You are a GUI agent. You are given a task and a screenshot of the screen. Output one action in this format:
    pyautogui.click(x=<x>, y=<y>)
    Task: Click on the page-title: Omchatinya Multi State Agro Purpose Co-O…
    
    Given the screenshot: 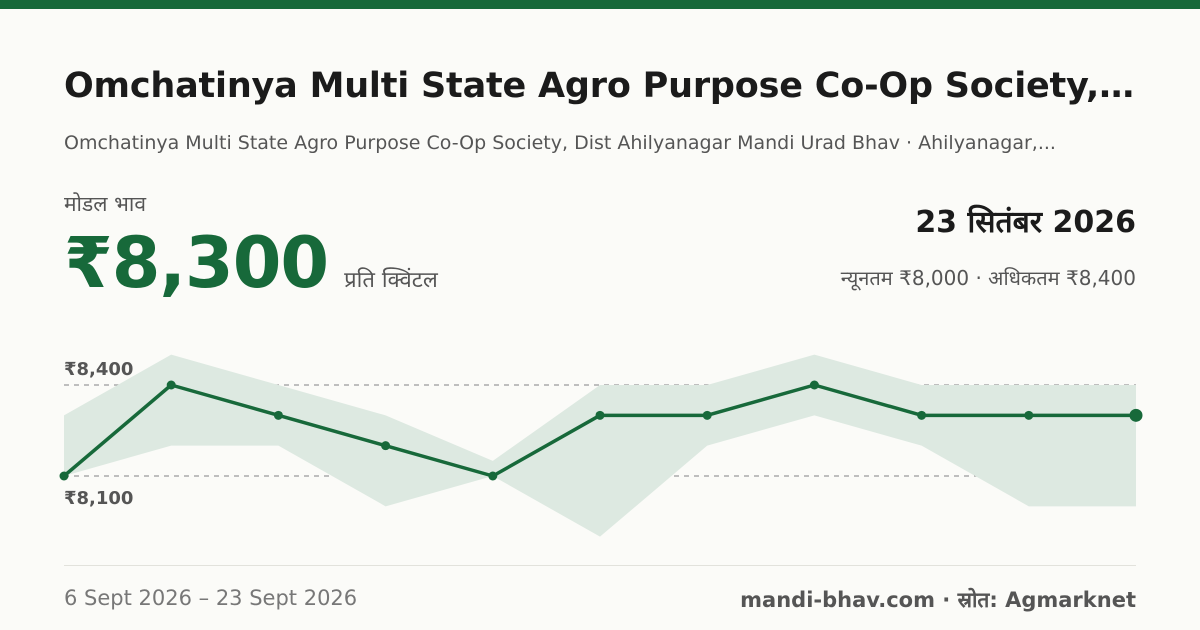 What is the action you would take?
    pyautogui.click(x=600, y=86)
    